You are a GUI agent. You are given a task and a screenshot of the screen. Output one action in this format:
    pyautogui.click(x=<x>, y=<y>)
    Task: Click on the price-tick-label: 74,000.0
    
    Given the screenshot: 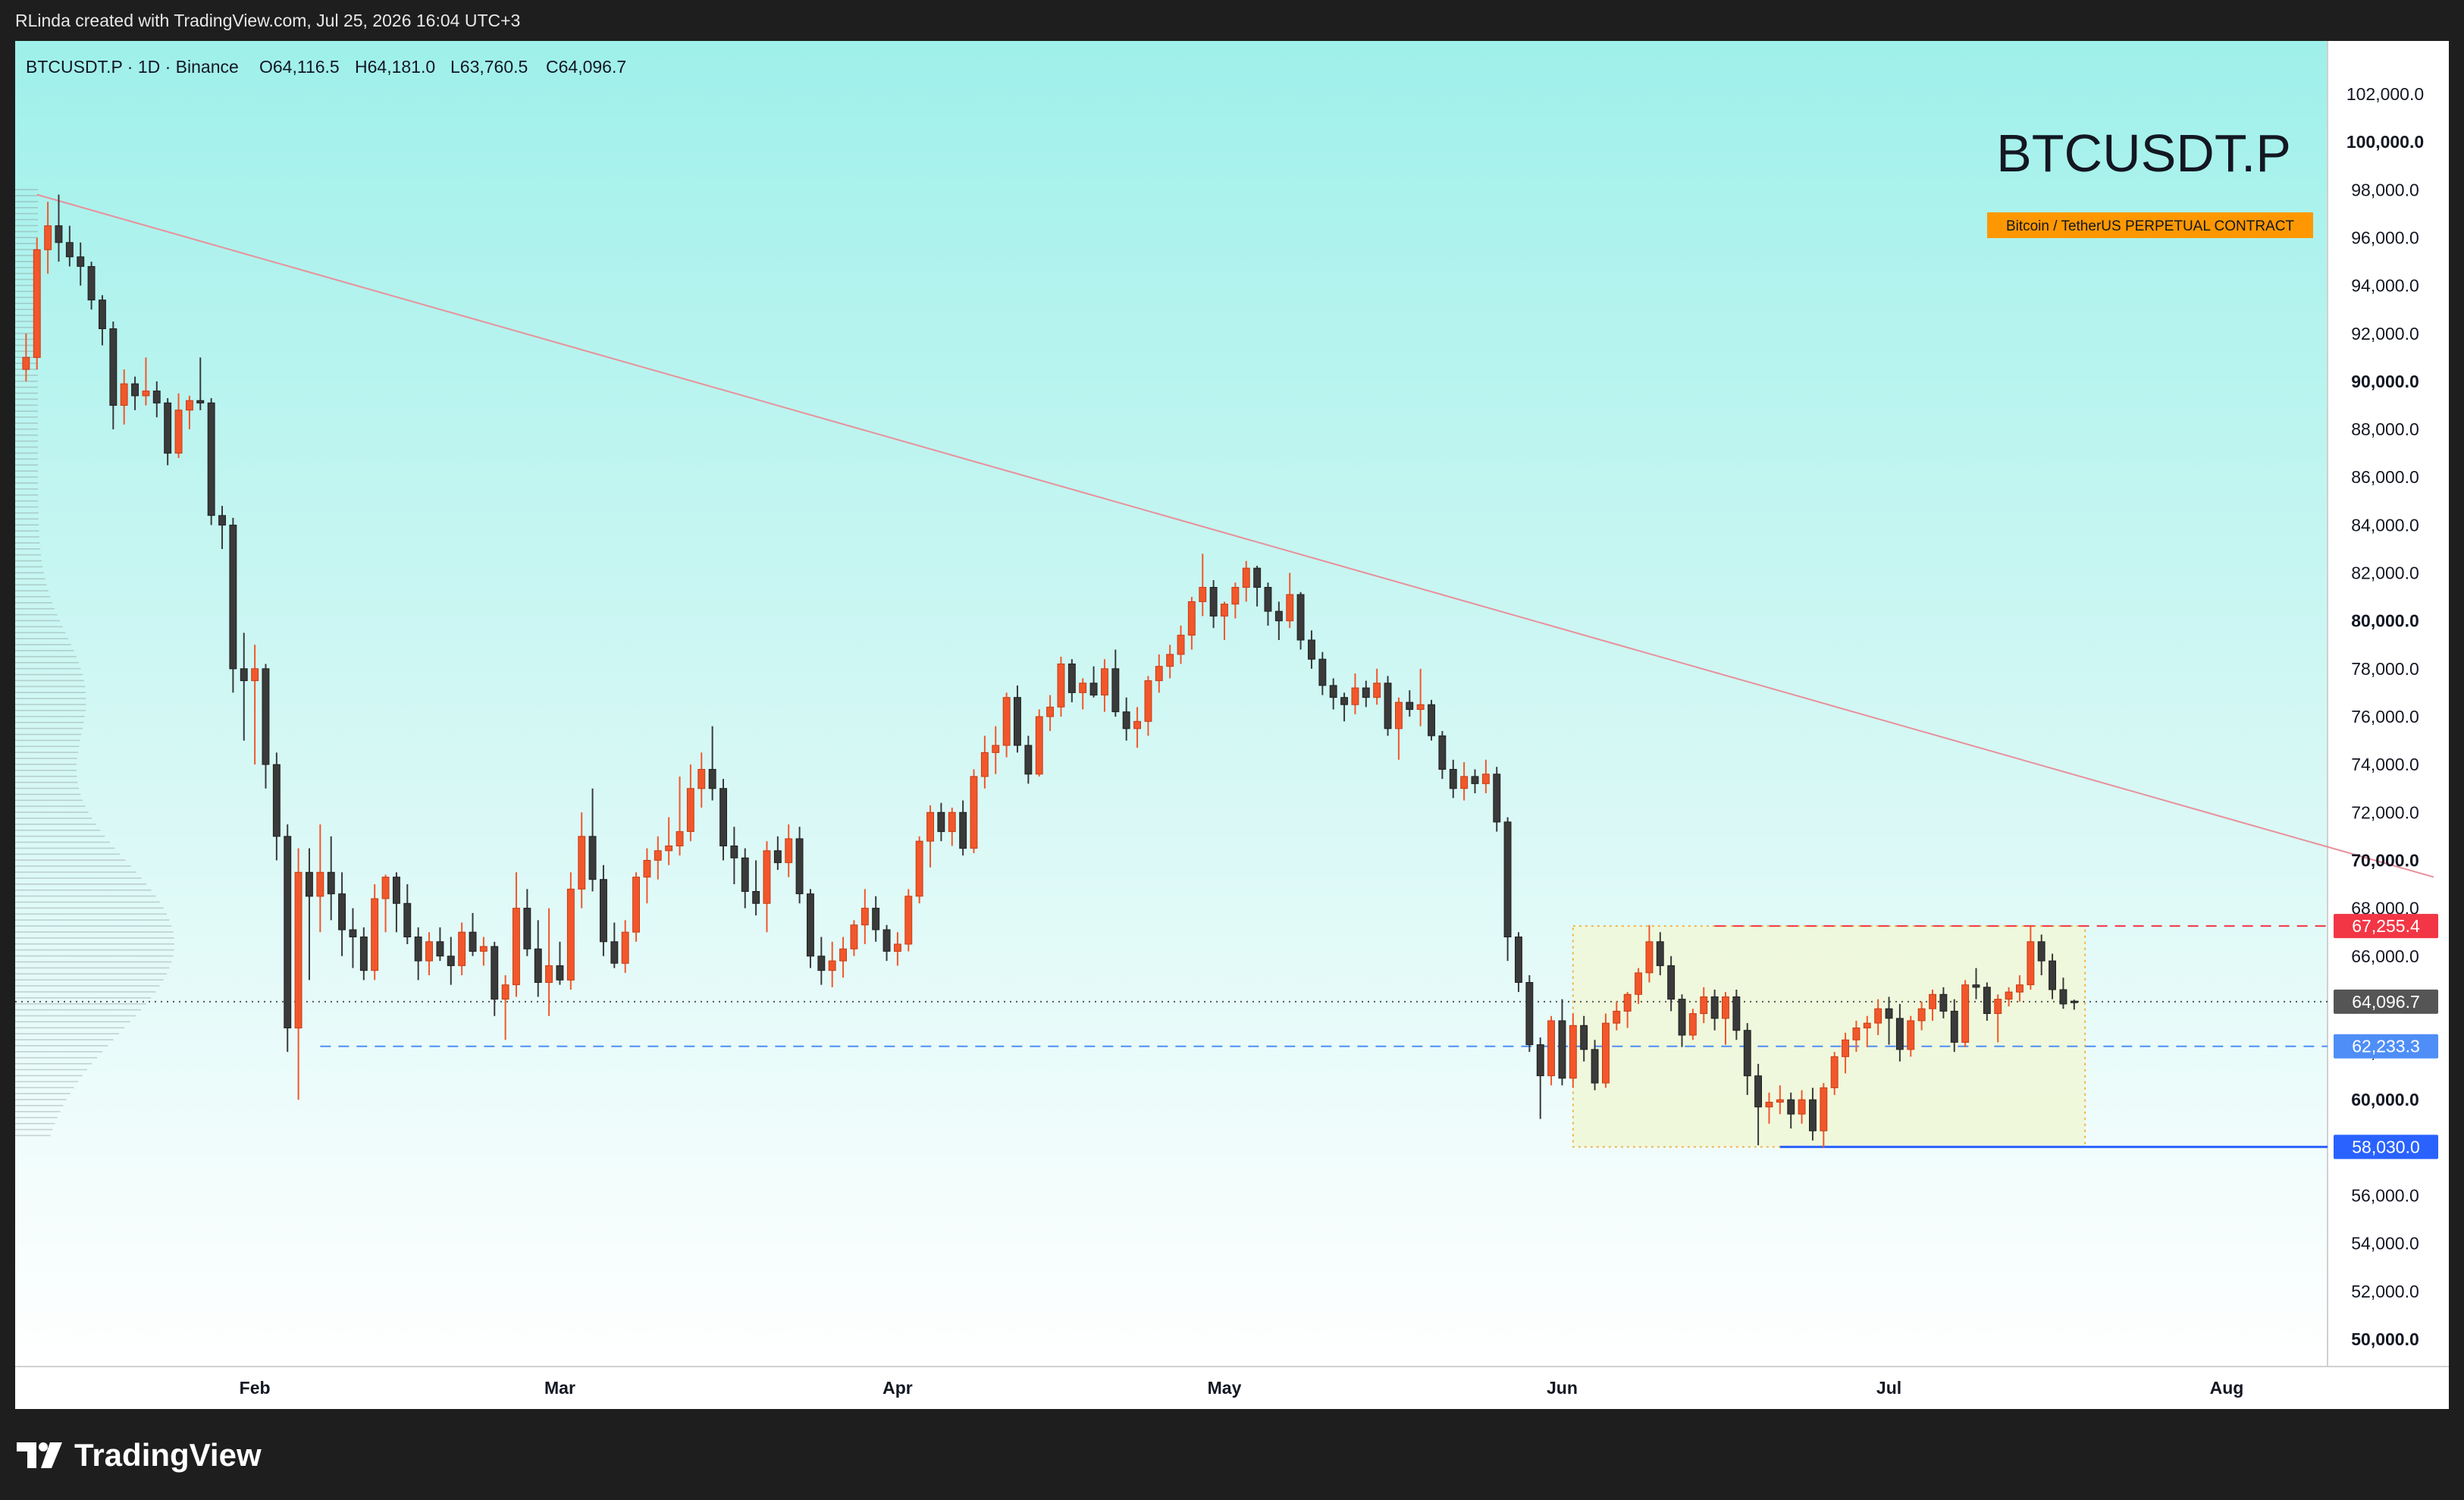 What is the action you would take?
    pyautogui.click(x=2385, y=764)
    